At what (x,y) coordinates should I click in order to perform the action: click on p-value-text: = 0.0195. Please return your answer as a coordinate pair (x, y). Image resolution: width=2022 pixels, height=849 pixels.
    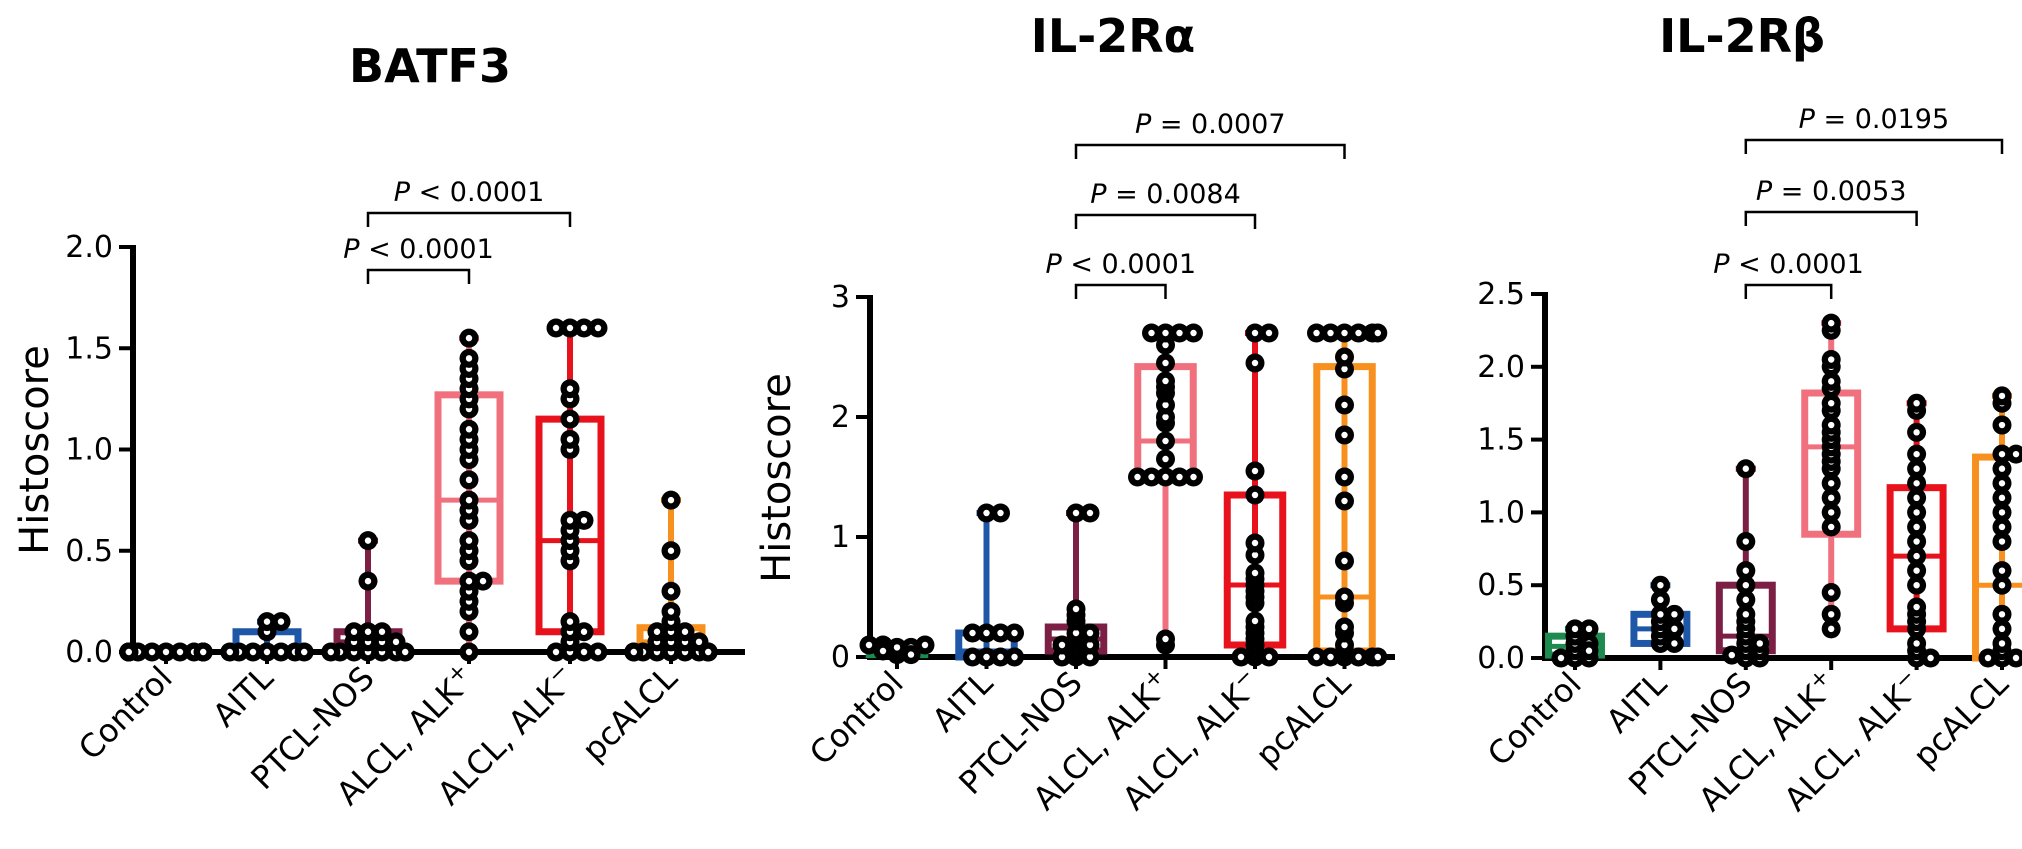
    Looking at the image, I should click on (1882, 119).